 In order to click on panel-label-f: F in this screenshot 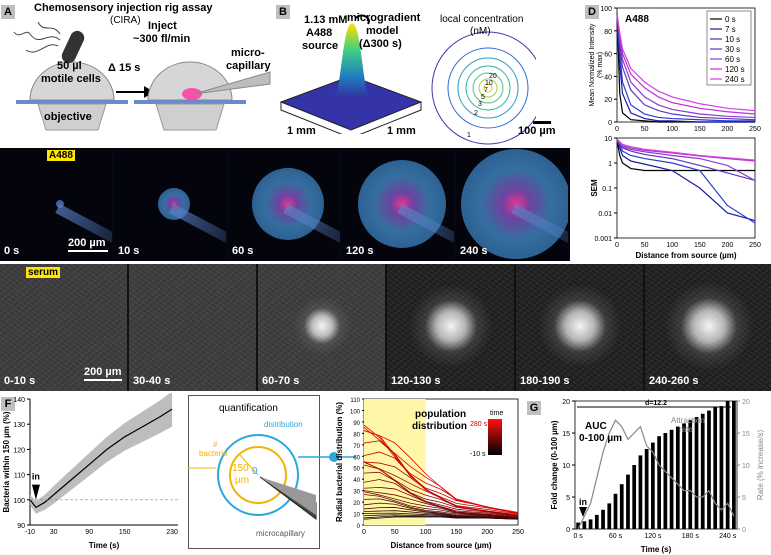, I will do `click(8, 404)`.